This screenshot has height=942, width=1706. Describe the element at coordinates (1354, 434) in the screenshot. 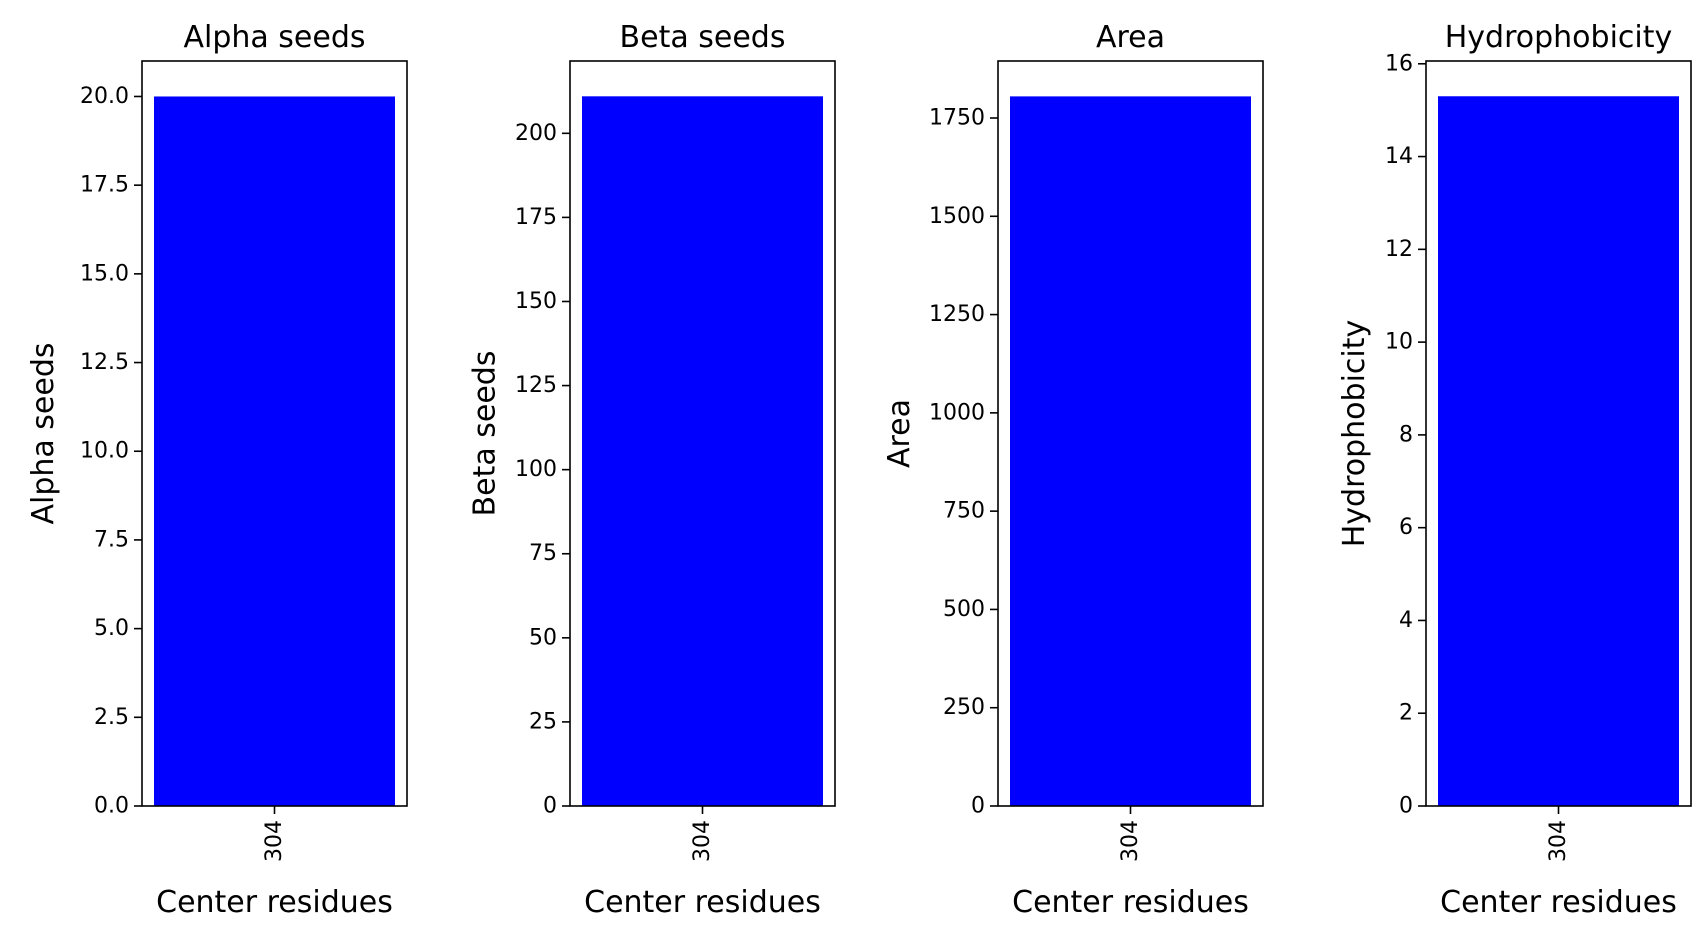

I see `y-axis-label: Hydrophobicity` at that location.